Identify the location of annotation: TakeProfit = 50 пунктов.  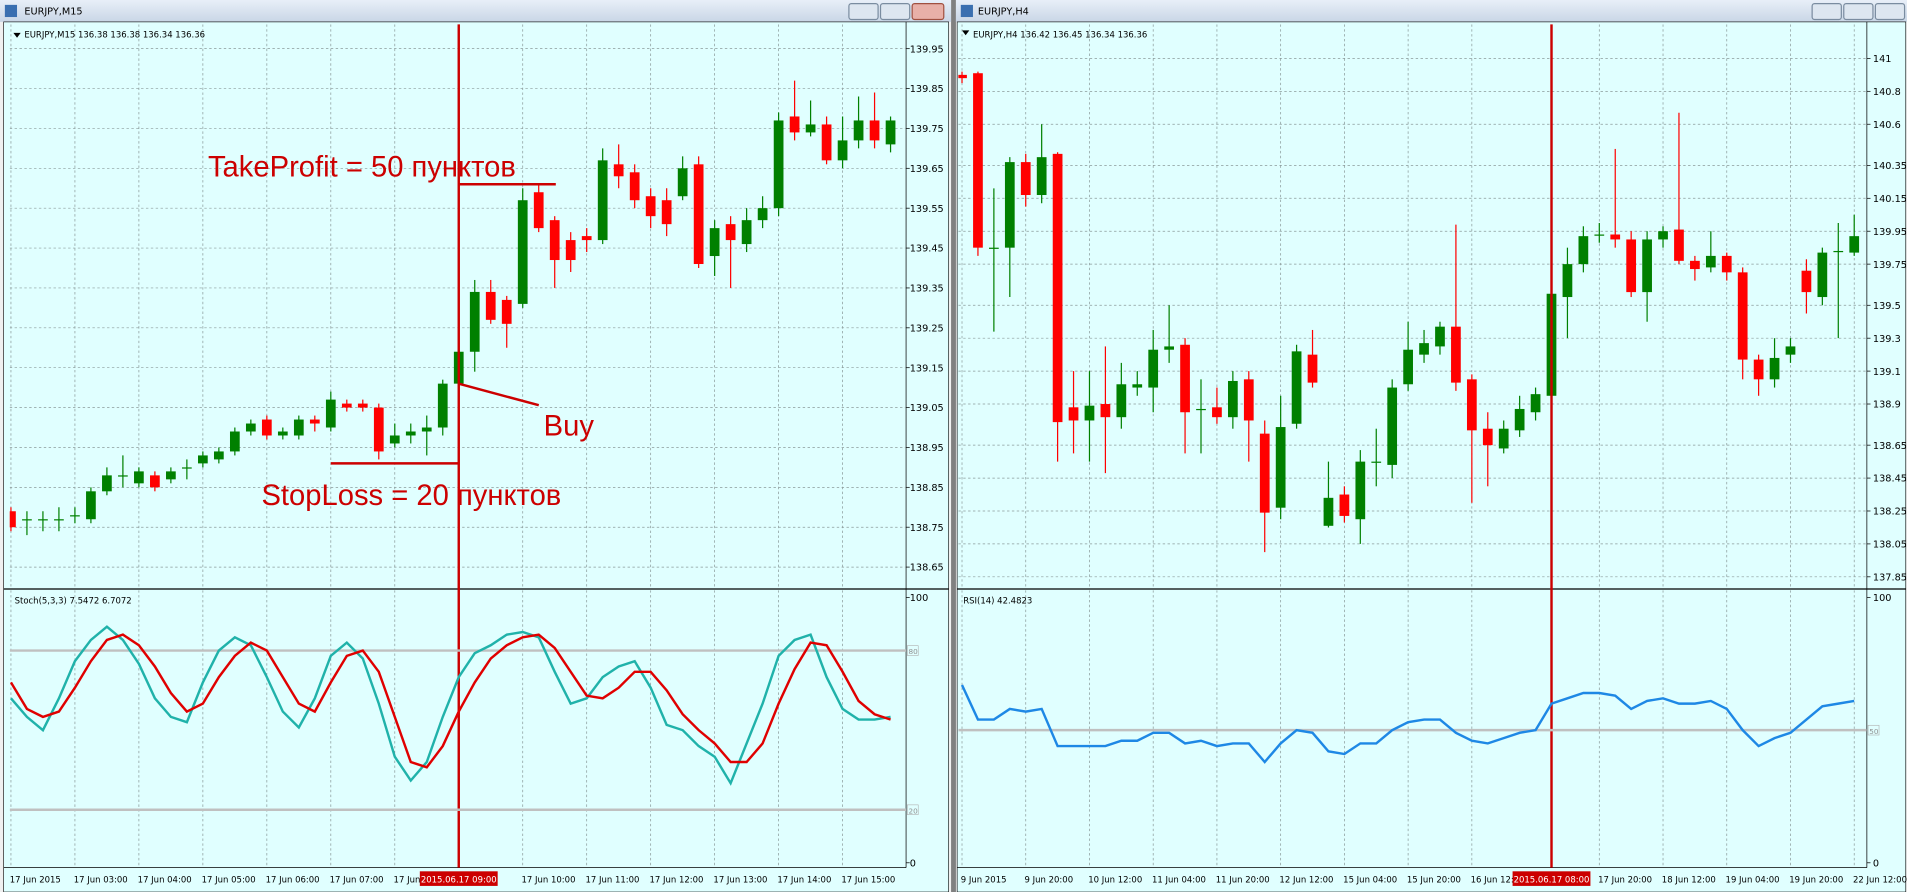
(362, 167).